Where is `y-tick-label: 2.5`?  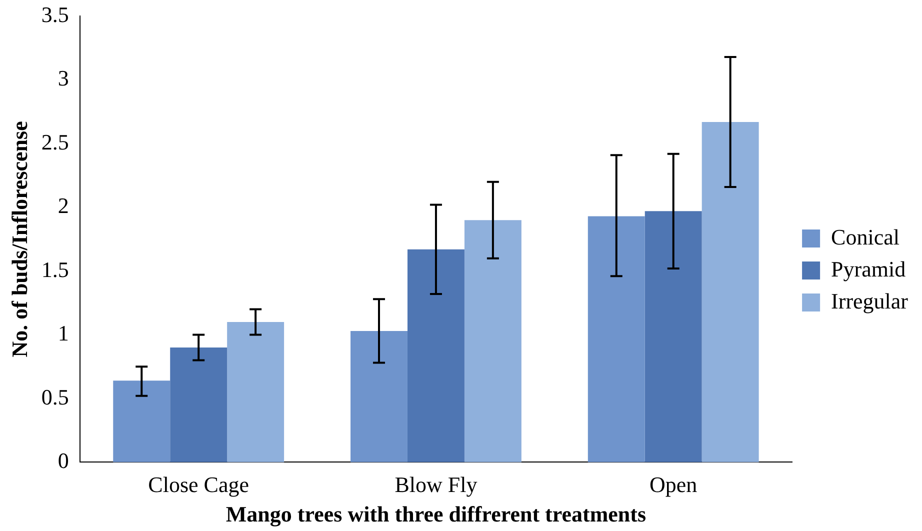
y-tick-label: 2.5 is located at coordinates (55, 141).